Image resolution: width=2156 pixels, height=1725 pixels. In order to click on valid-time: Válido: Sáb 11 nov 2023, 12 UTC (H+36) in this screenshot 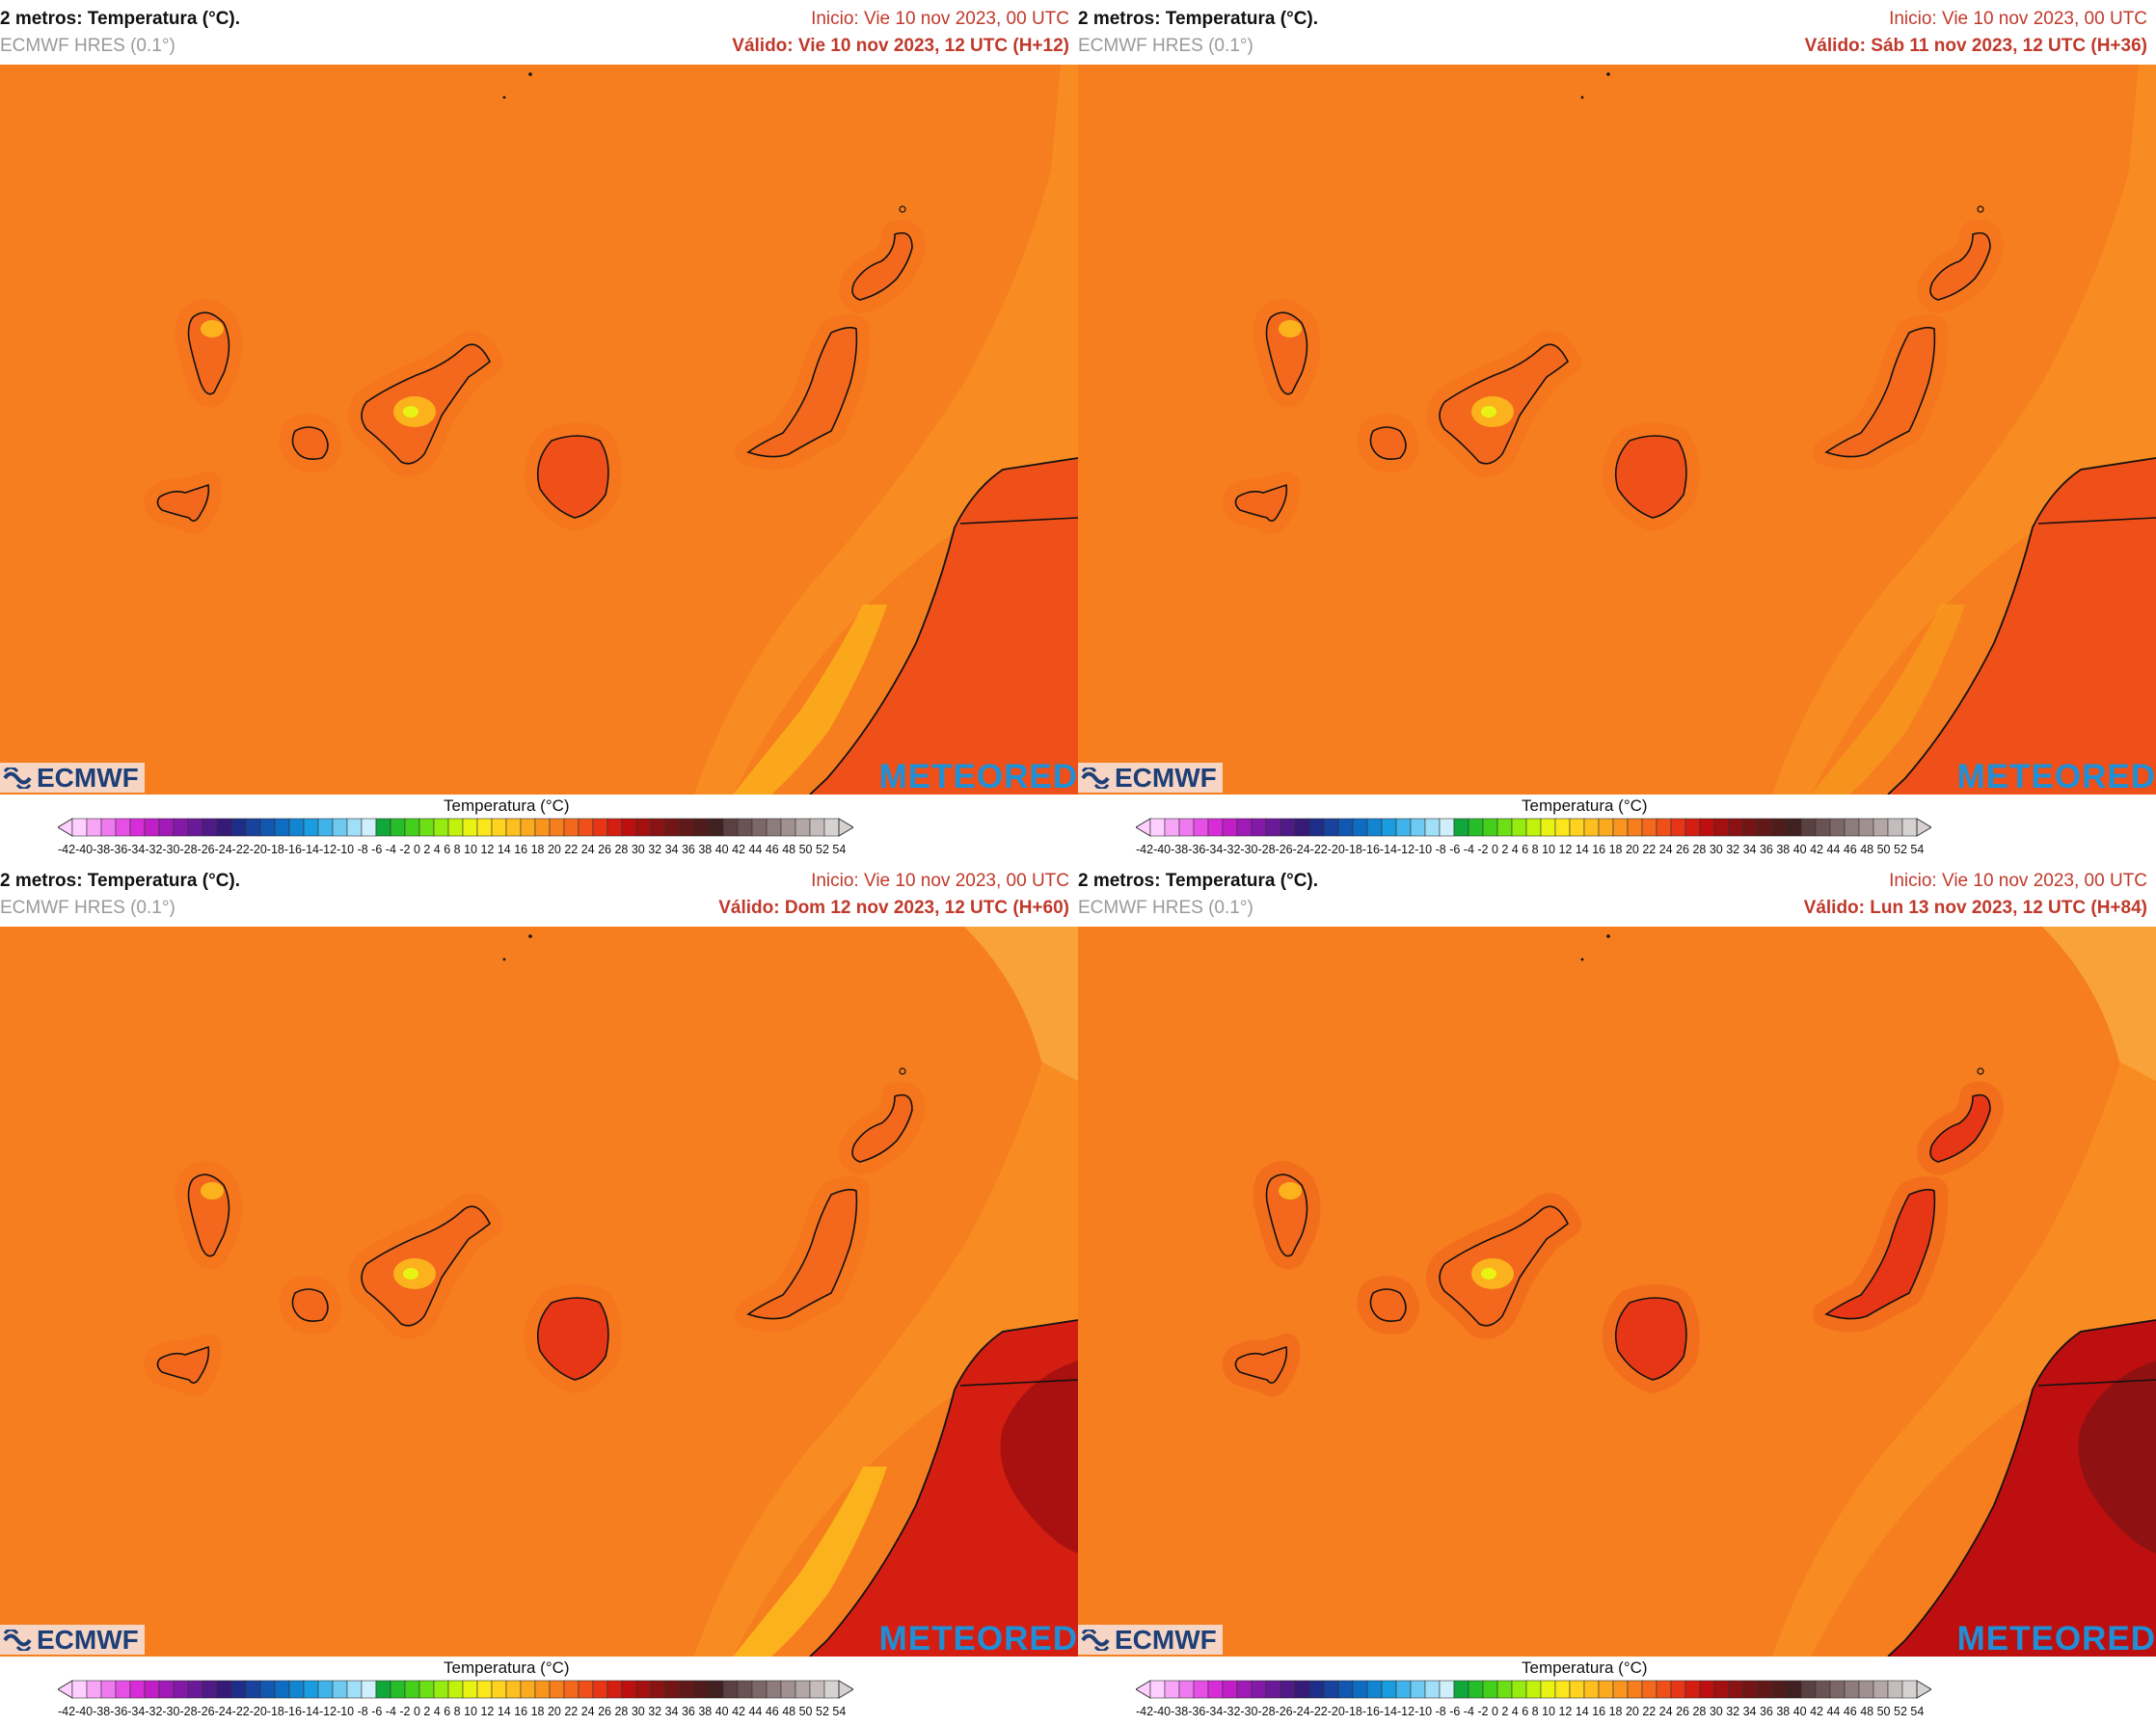, I will do `click(1975, 46)`.